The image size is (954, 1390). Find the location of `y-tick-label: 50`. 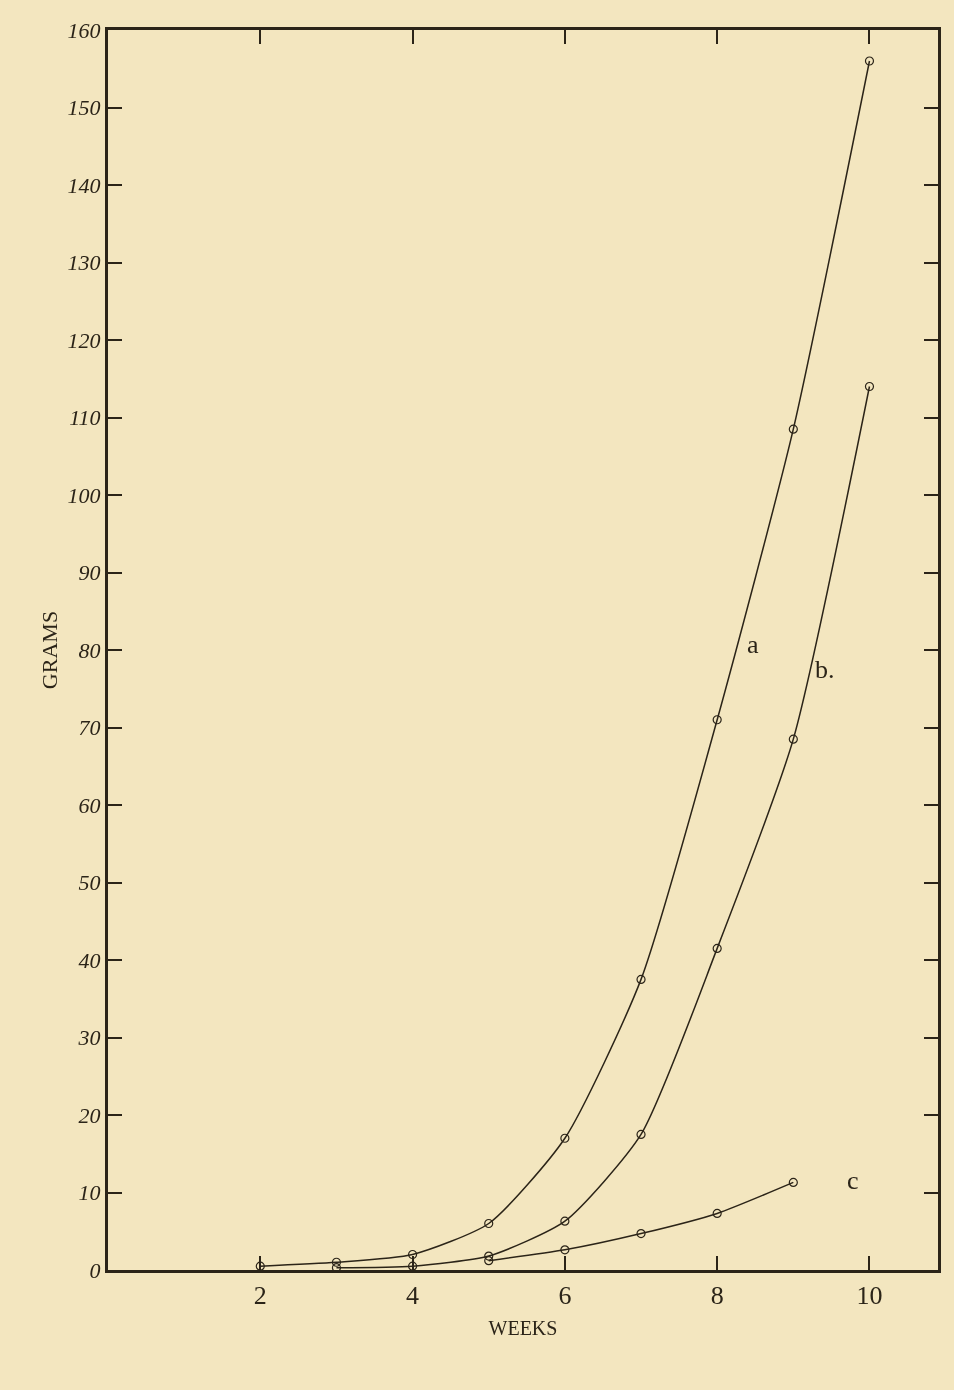

y-tick-label: 50 is located at coordinates (89, 883).